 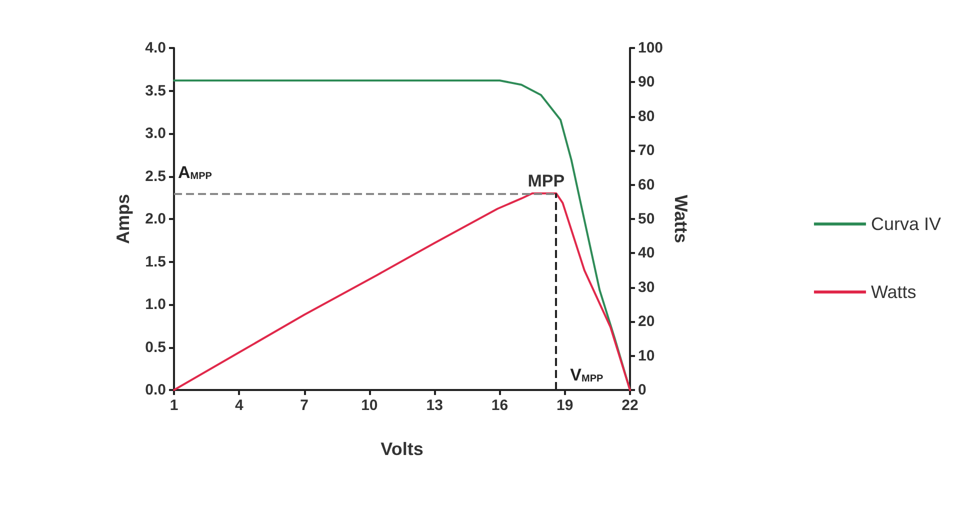 What do you see at coordinates (646, 287) in the screenshot?
I see `y2-tick-label: 30` at bounding box center [646, 287].